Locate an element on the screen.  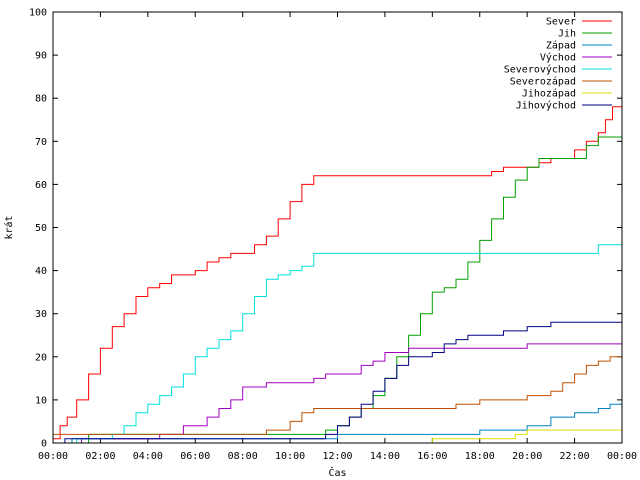
legend-label: Západ is located at coordinates (561, 46).